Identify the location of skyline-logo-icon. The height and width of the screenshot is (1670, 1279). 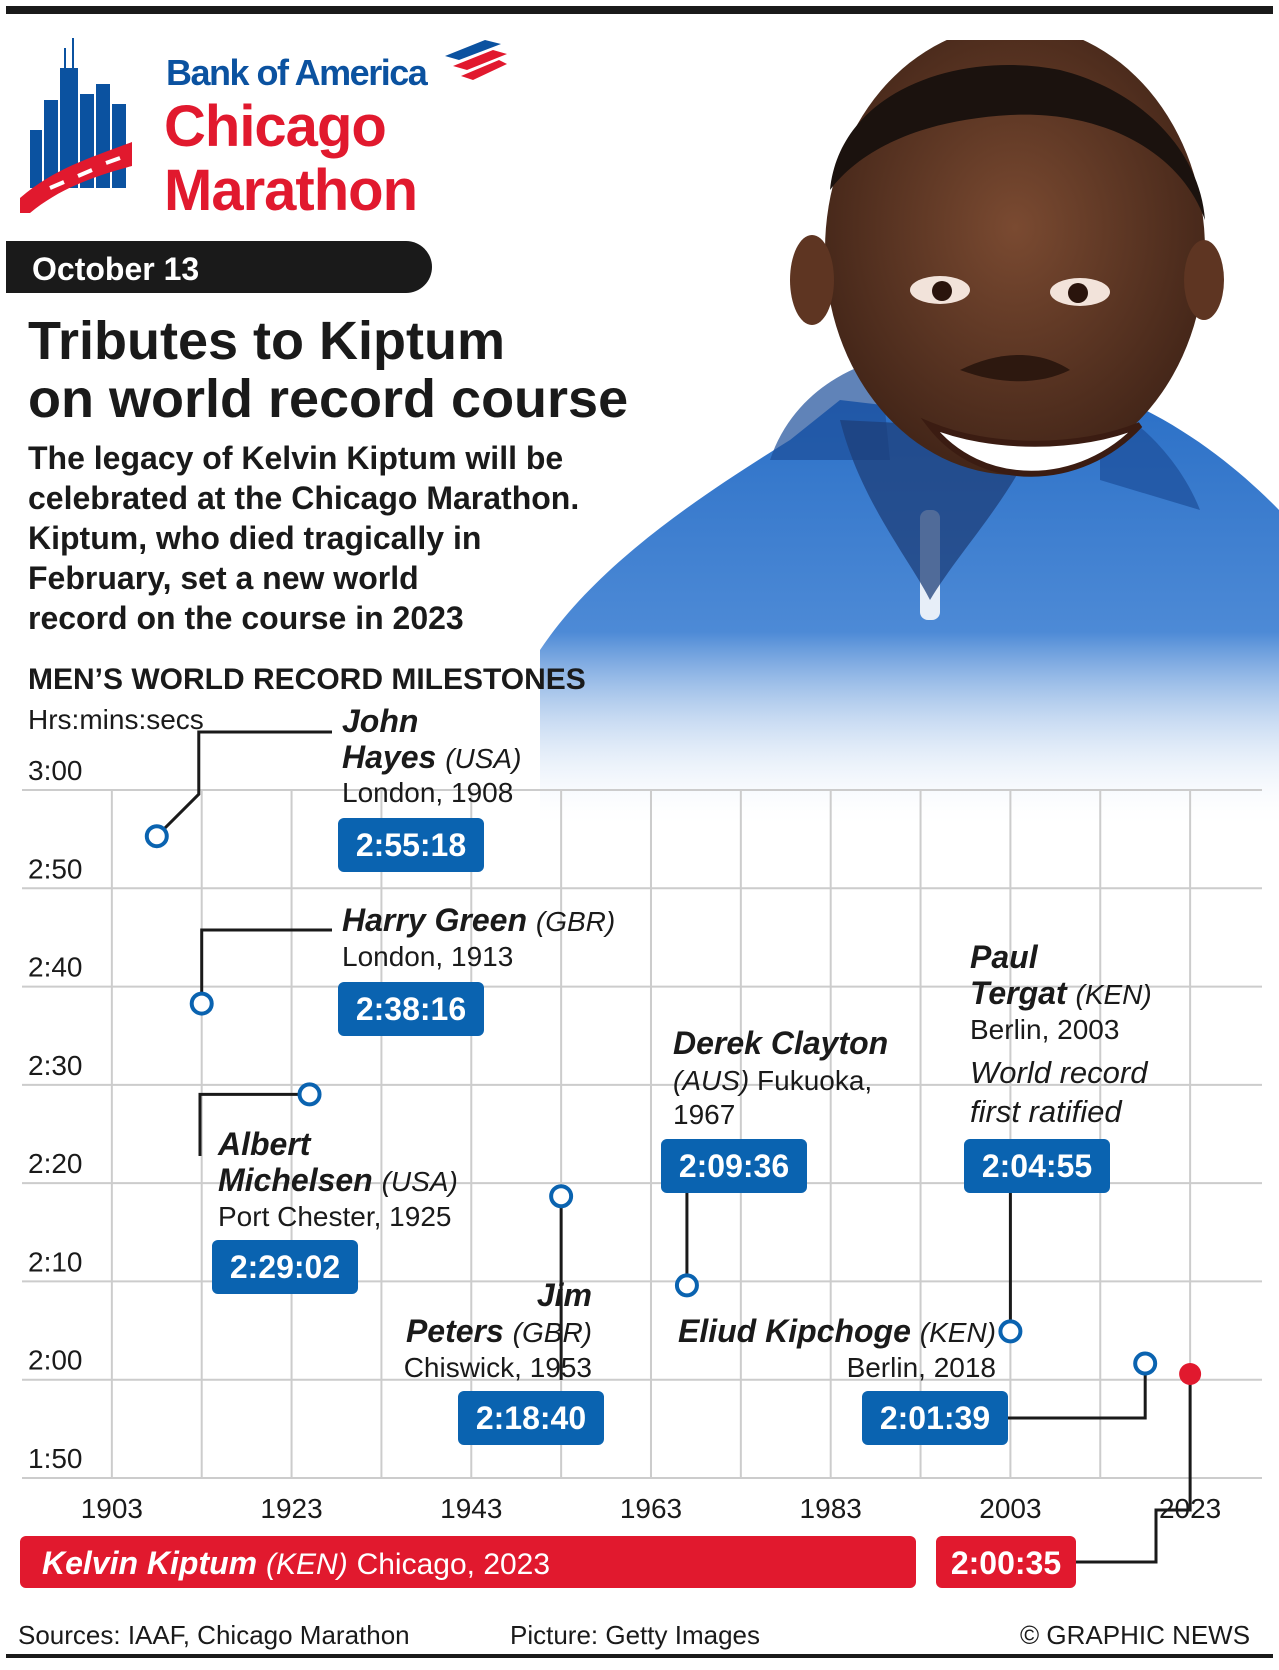
(76, 125).